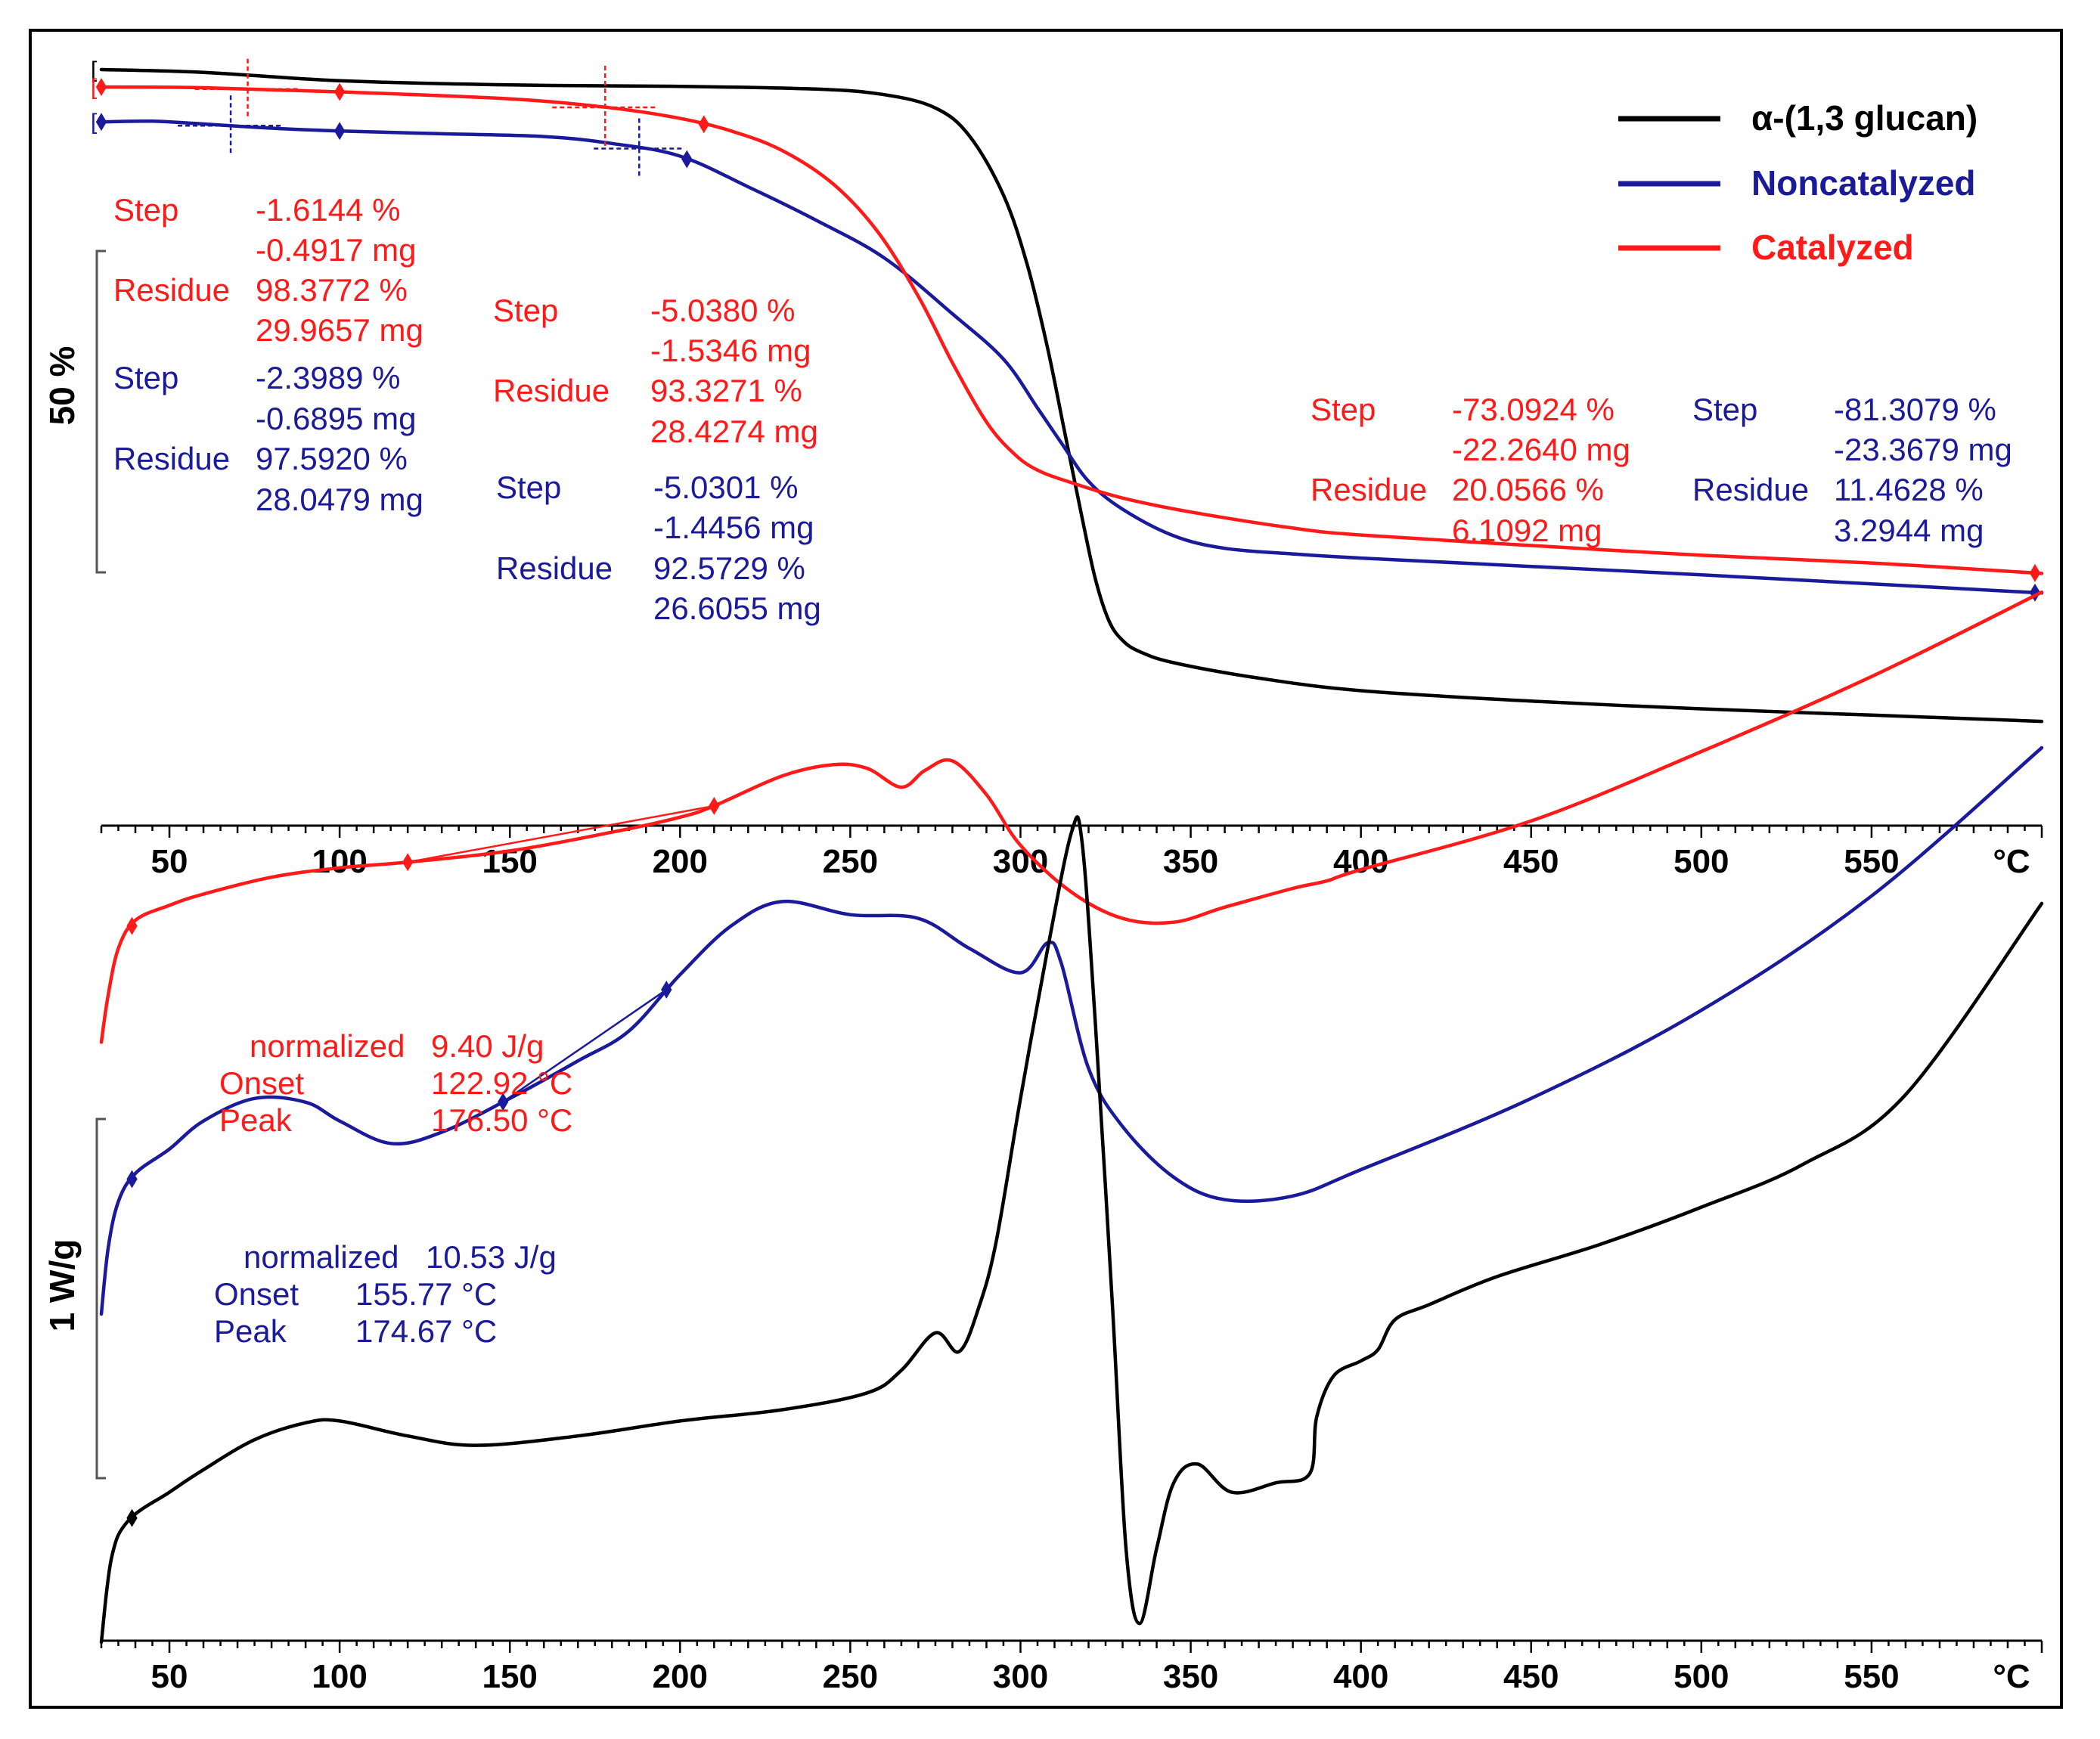 The height and width of the screenshot is (1739, 2100). I want to click on tga-scale-label: 50 %, so click(62, 386).